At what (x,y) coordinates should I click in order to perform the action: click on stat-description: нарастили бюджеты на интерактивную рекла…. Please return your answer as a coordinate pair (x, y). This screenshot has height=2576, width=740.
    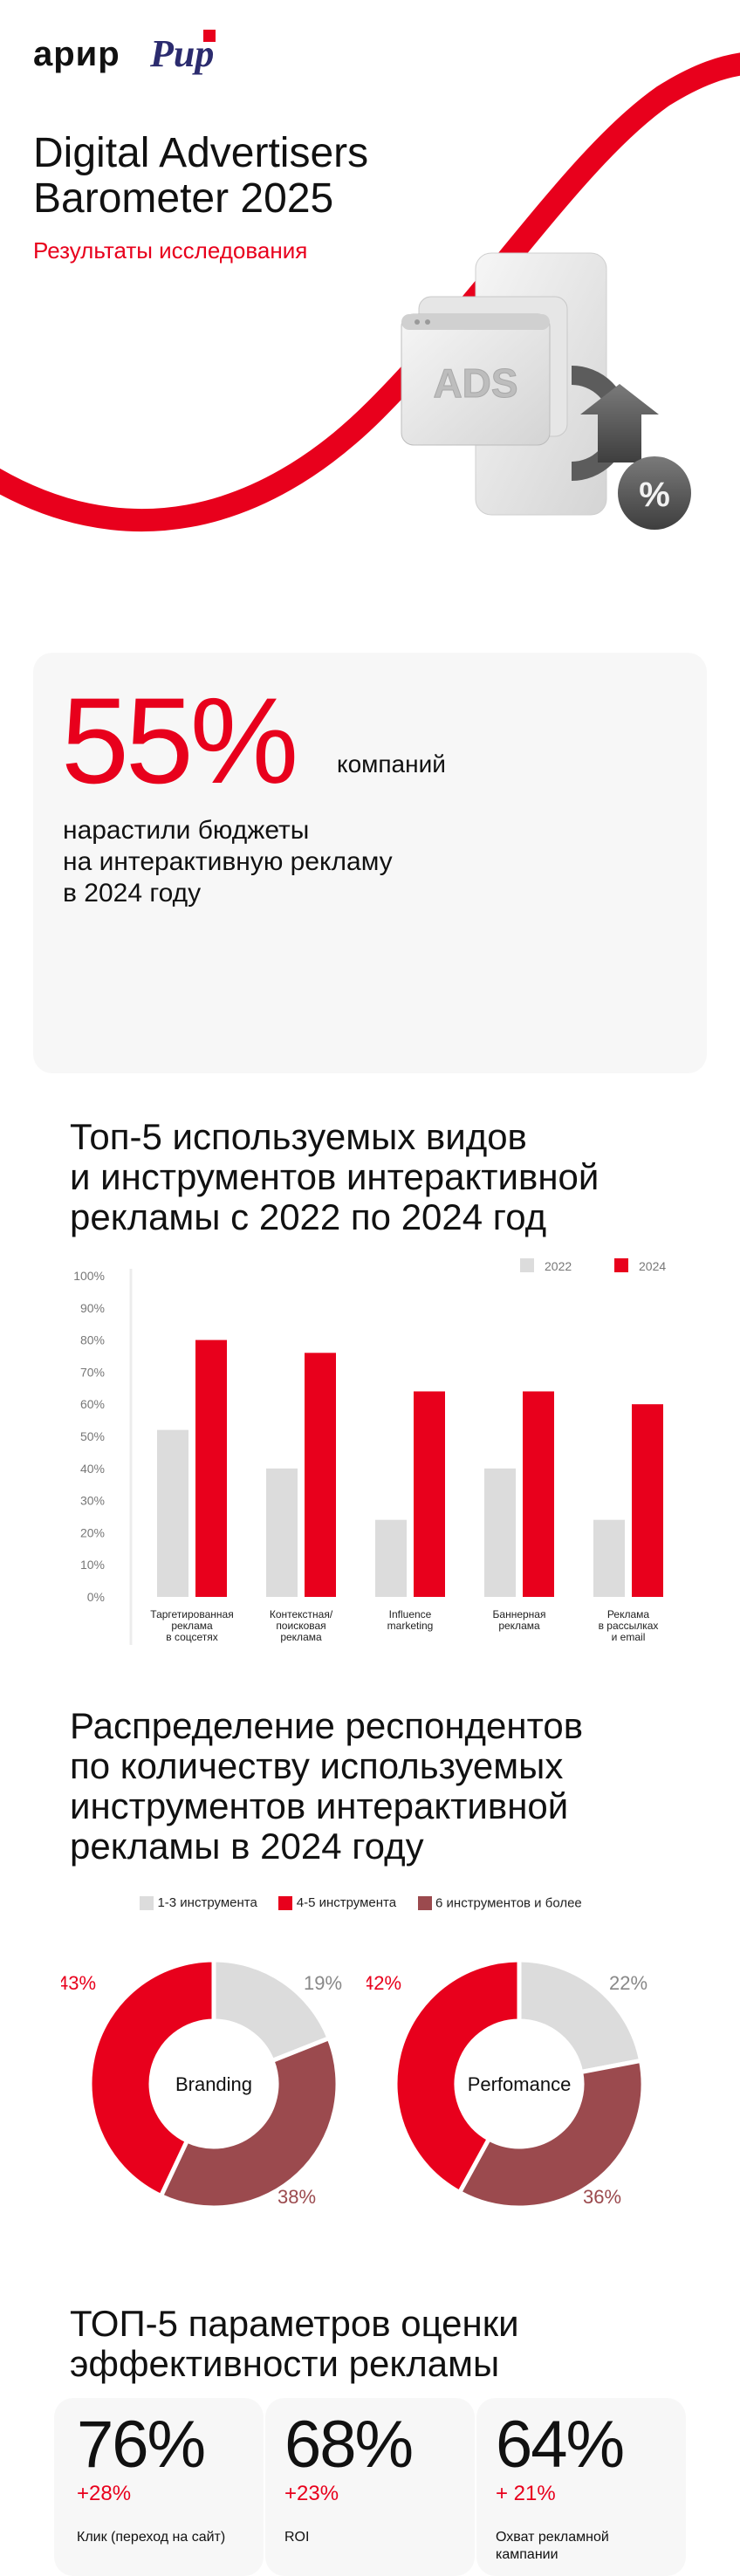
    Looking at the image, I should click on (228, 862).